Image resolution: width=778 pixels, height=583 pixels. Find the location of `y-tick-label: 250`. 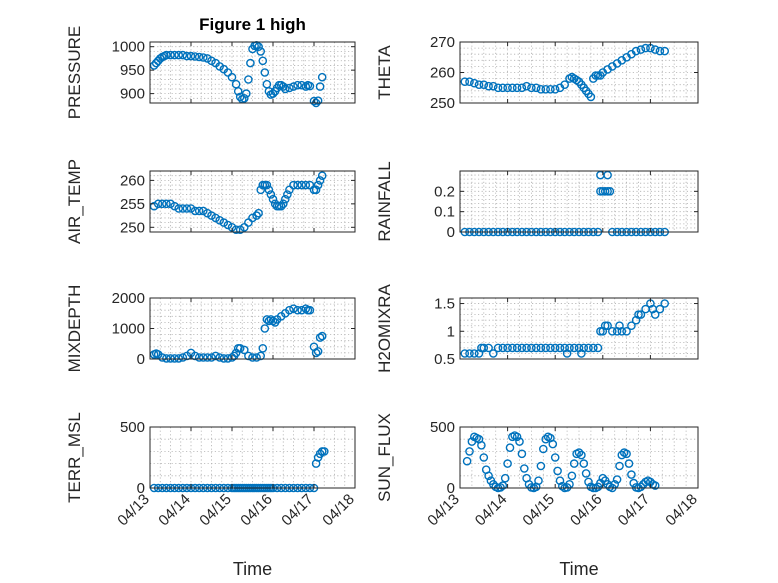

y-tick-label: 250 is located at coordinates (442, 103).